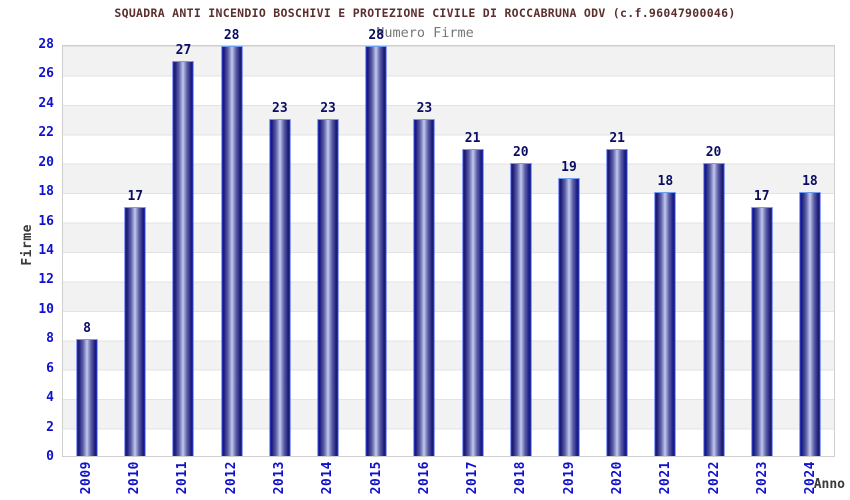  I want to click on bar-slot-2015: 28, so click(376, 242).